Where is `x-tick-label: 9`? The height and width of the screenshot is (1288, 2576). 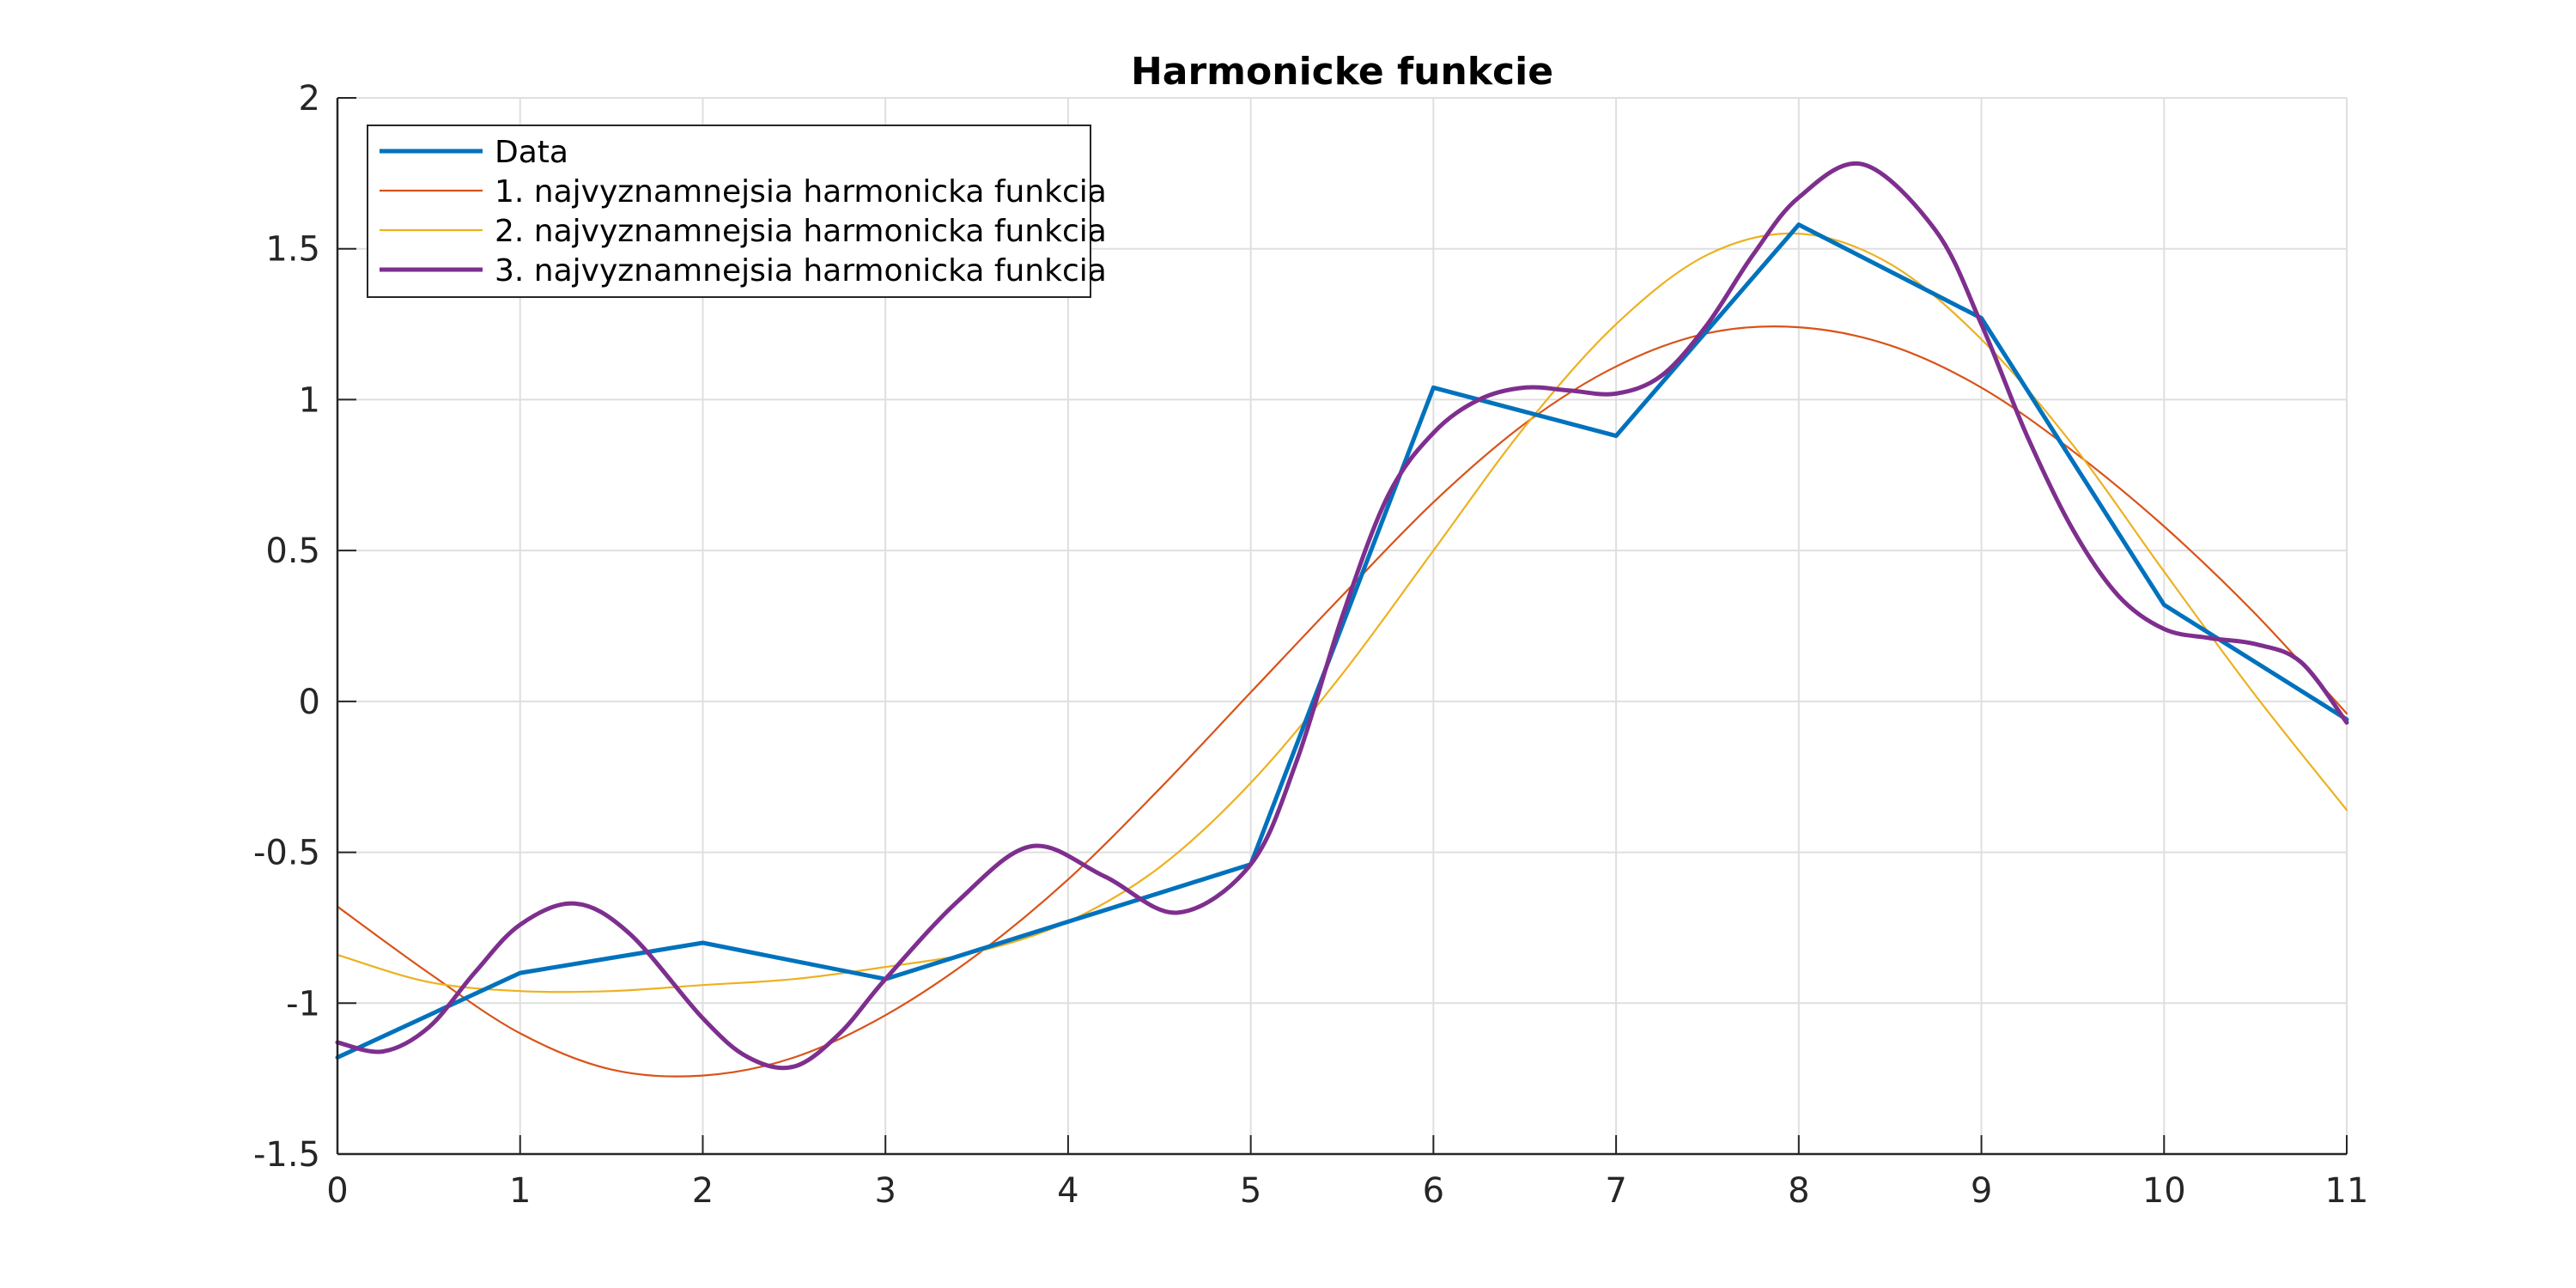 x-tick-label: 9 is located at coordinates (1982, 1191).